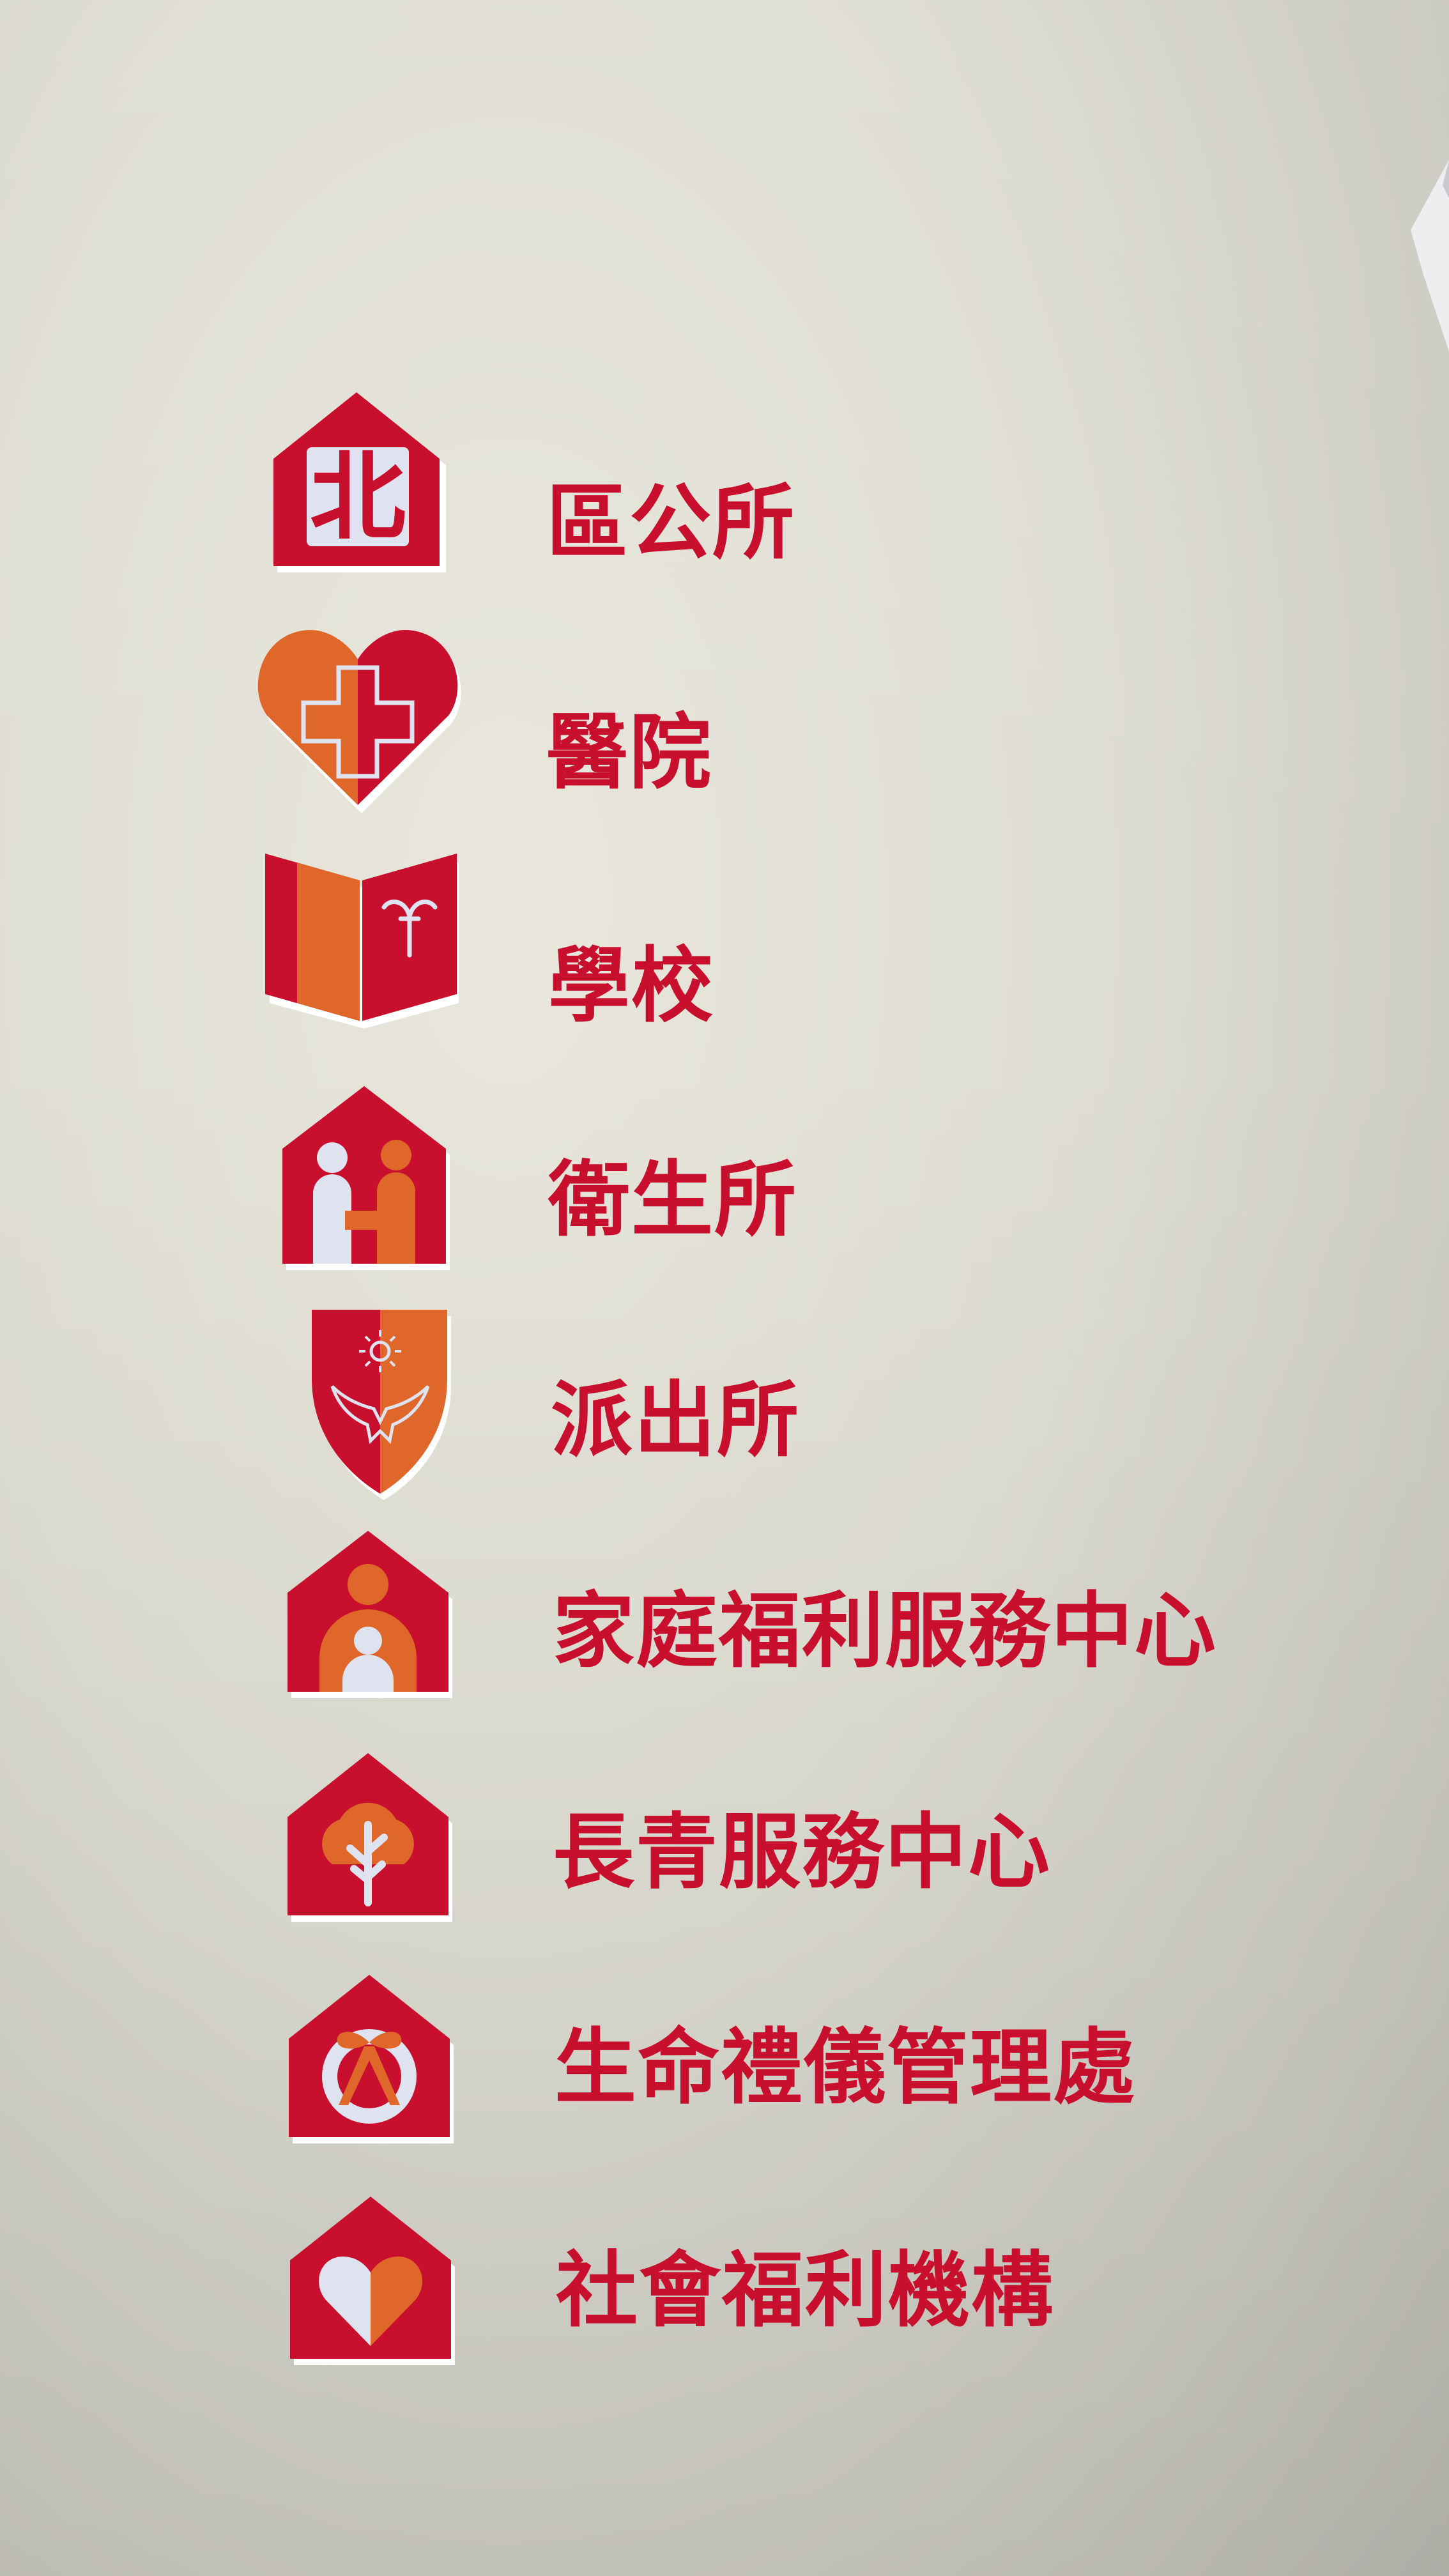  What do you see at coordinates (724, 939) in the screenshot?
I see `directory-row-school: 學校` at bounding box center [724, 939].